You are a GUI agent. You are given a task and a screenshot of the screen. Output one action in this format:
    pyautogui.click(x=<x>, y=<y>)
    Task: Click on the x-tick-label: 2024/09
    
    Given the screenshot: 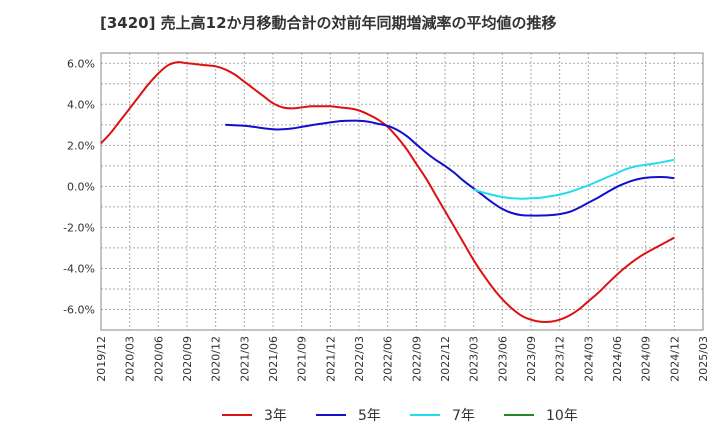 What is the action you would take?
    pyautogui.click(x=646, y=359)
    